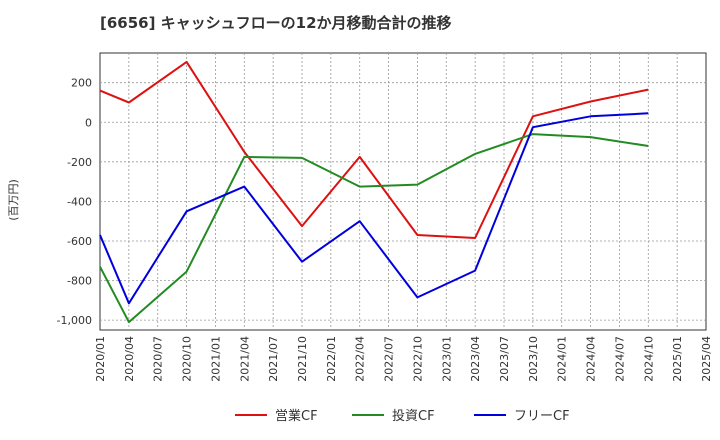 The image size is (720, 440). Describe the element at coordinates (244, 359) in the screenshot. I see `x-tick-label: 2021/04` at that location.